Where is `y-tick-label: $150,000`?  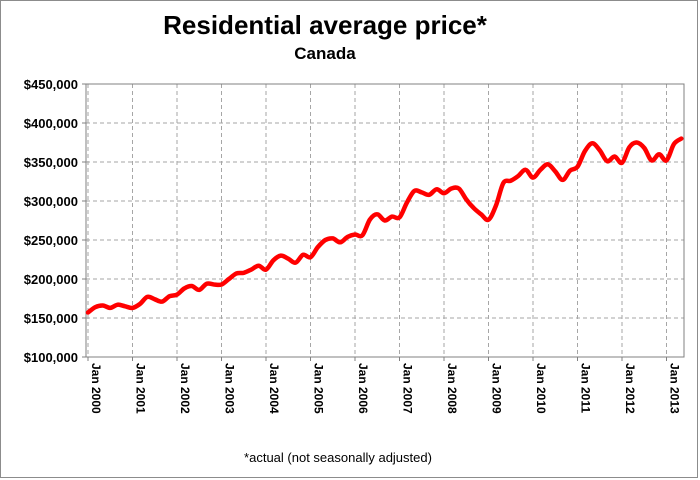 y-tick-label: $150,000 is located at coordinates (51, 318).